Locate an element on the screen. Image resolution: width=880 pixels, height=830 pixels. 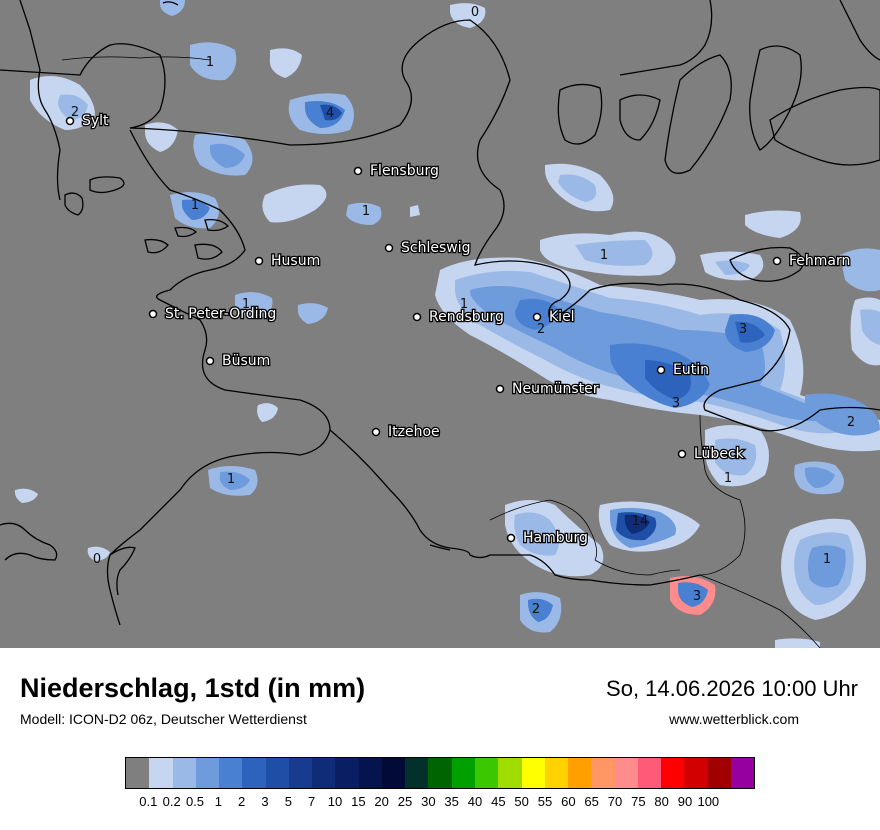
legend-label: 55 is located at coordinates (545, 801).